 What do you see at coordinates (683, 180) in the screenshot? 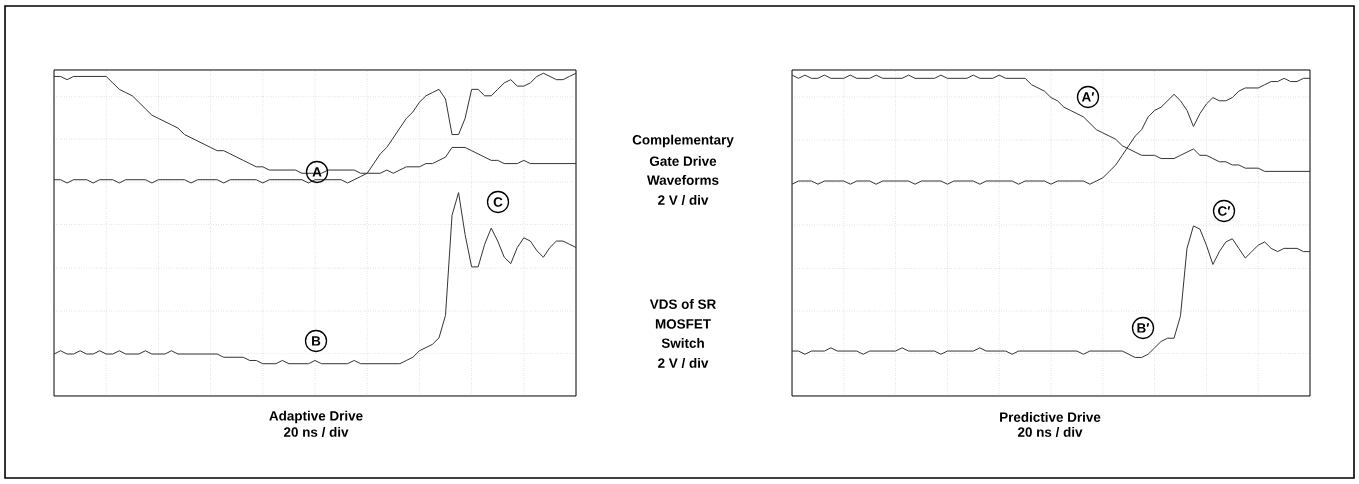
I see `text: Waveforms` at bounding box center [683, 180].